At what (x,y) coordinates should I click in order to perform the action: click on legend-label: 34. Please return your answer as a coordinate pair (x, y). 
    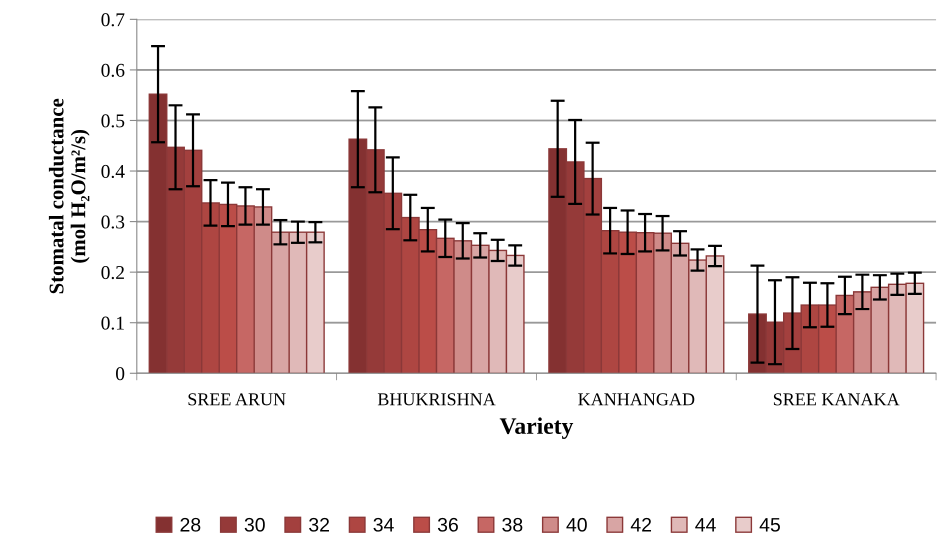
    Looking at the image, I should click on (383, 525).